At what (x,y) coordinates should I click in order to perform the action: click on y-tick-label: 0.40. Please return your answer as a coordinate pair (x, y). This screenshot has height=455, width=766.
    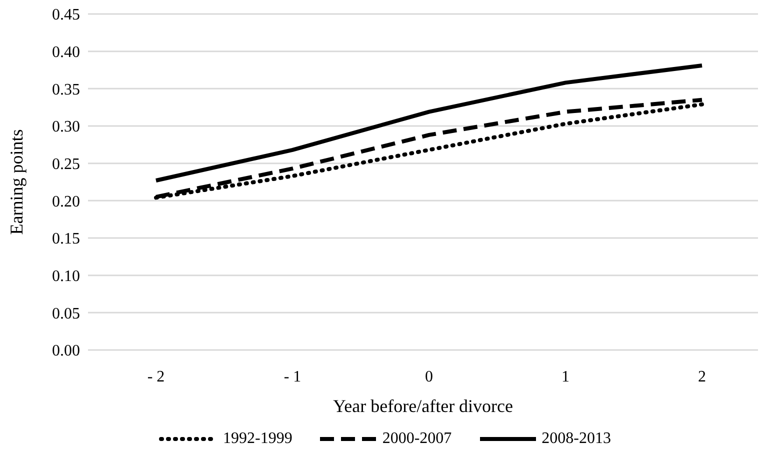
    Looking at the image, I should click on (66, 53).